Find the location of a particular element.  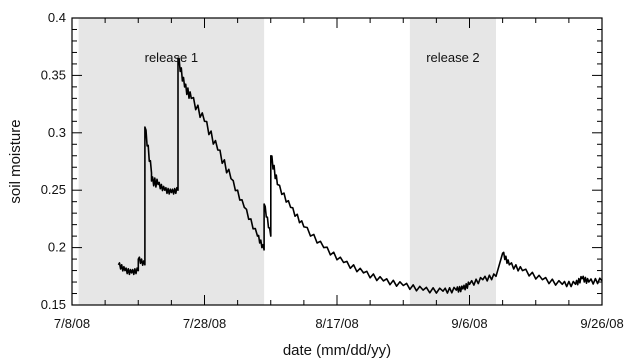

x-tick-label: 9/6/08 is located at coordinates (469, 323).